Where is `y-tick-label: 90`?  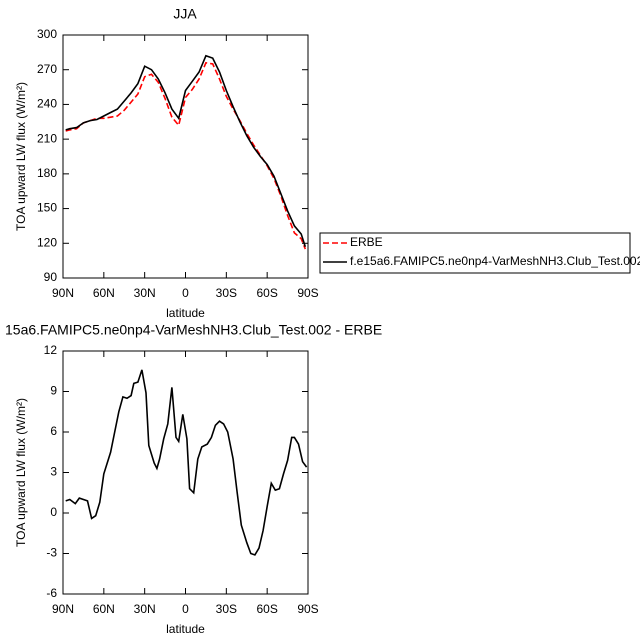
y-tick-label: 90 is located at coordinates (51, 277).